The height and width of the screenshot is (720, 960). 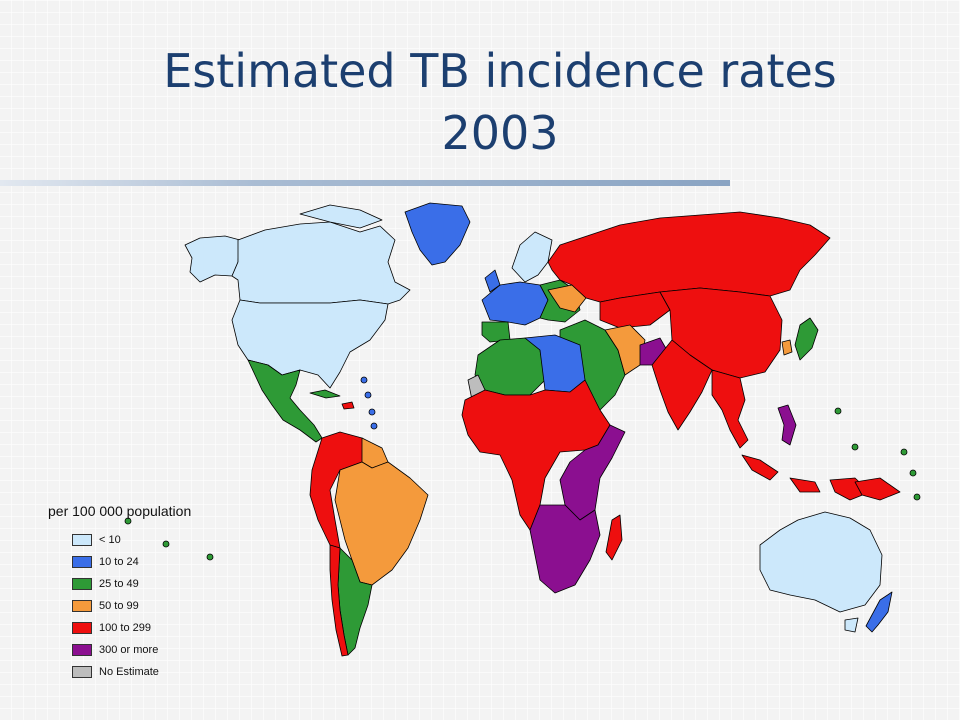 I want to click on region-indonesia, so click(x=806, y=477).